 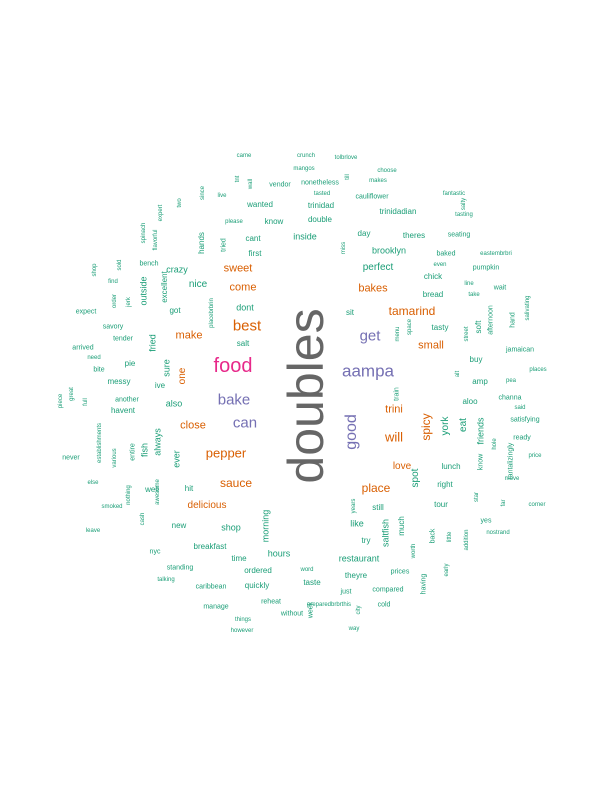 What do you see at coordinates (203, 193) in the screenshot?
I see `word-since: since` at bounding box center [203, 193].